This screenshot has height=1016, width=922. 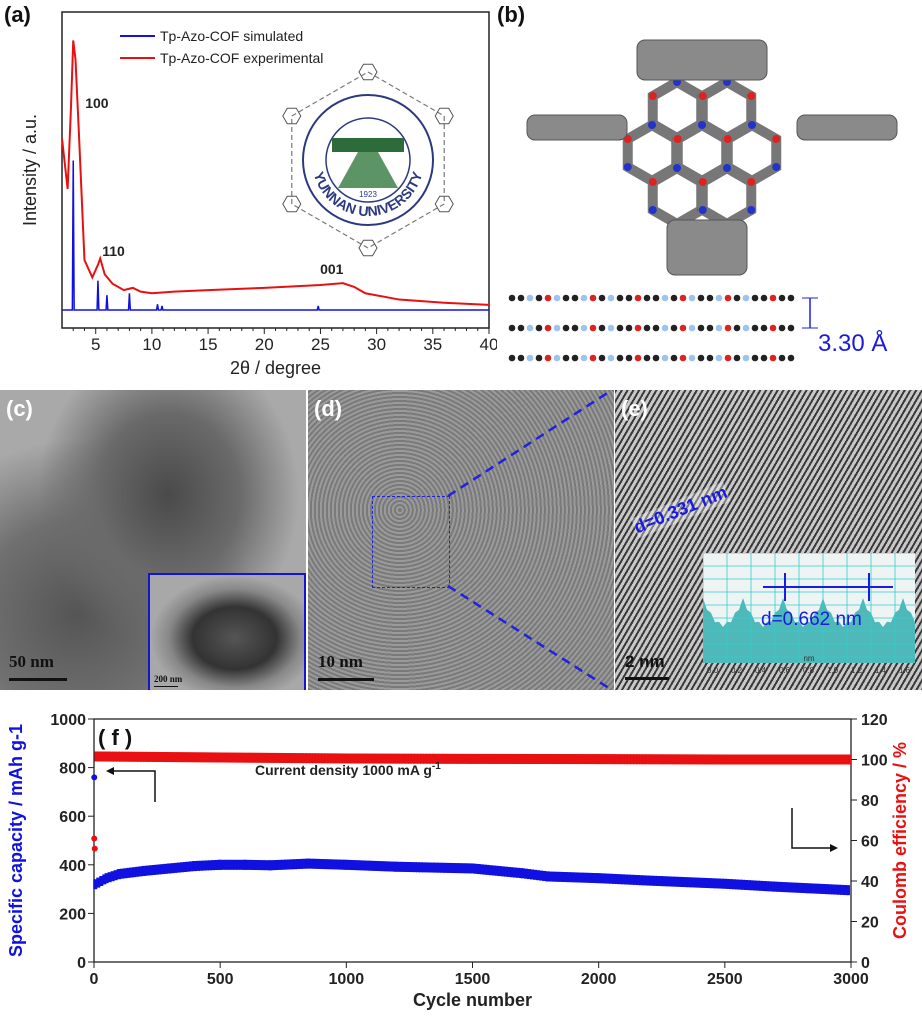 I want to click on scale-bar-c, so click(x=38, y=679).